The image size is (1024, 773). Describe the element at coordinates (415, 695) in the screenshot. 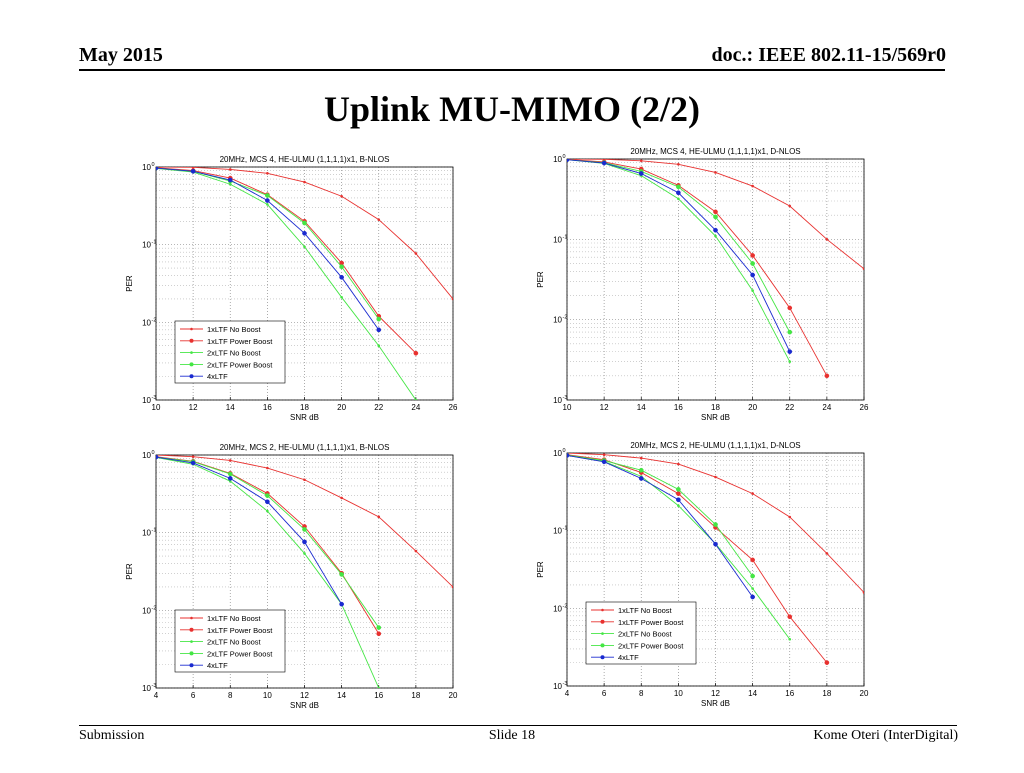

I see `x-tick-label: 18` at that location.